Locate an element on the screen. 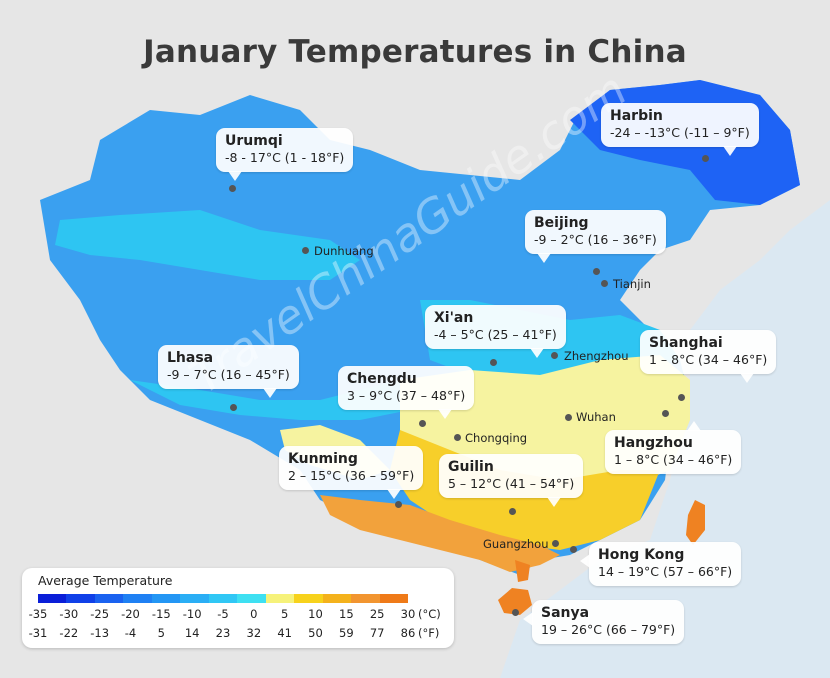 The image size is (830, 678). hongkong-temp: 14 – 19°C (57 – 66°F) is located at coordinates (665, 571).